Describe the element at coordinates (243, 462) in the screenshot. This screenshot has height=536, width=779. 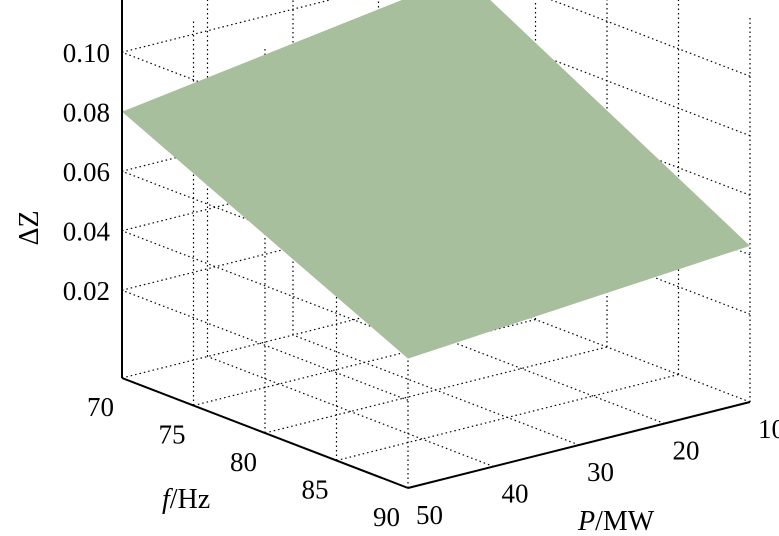
I see `y-tick-label: 80` at that location.